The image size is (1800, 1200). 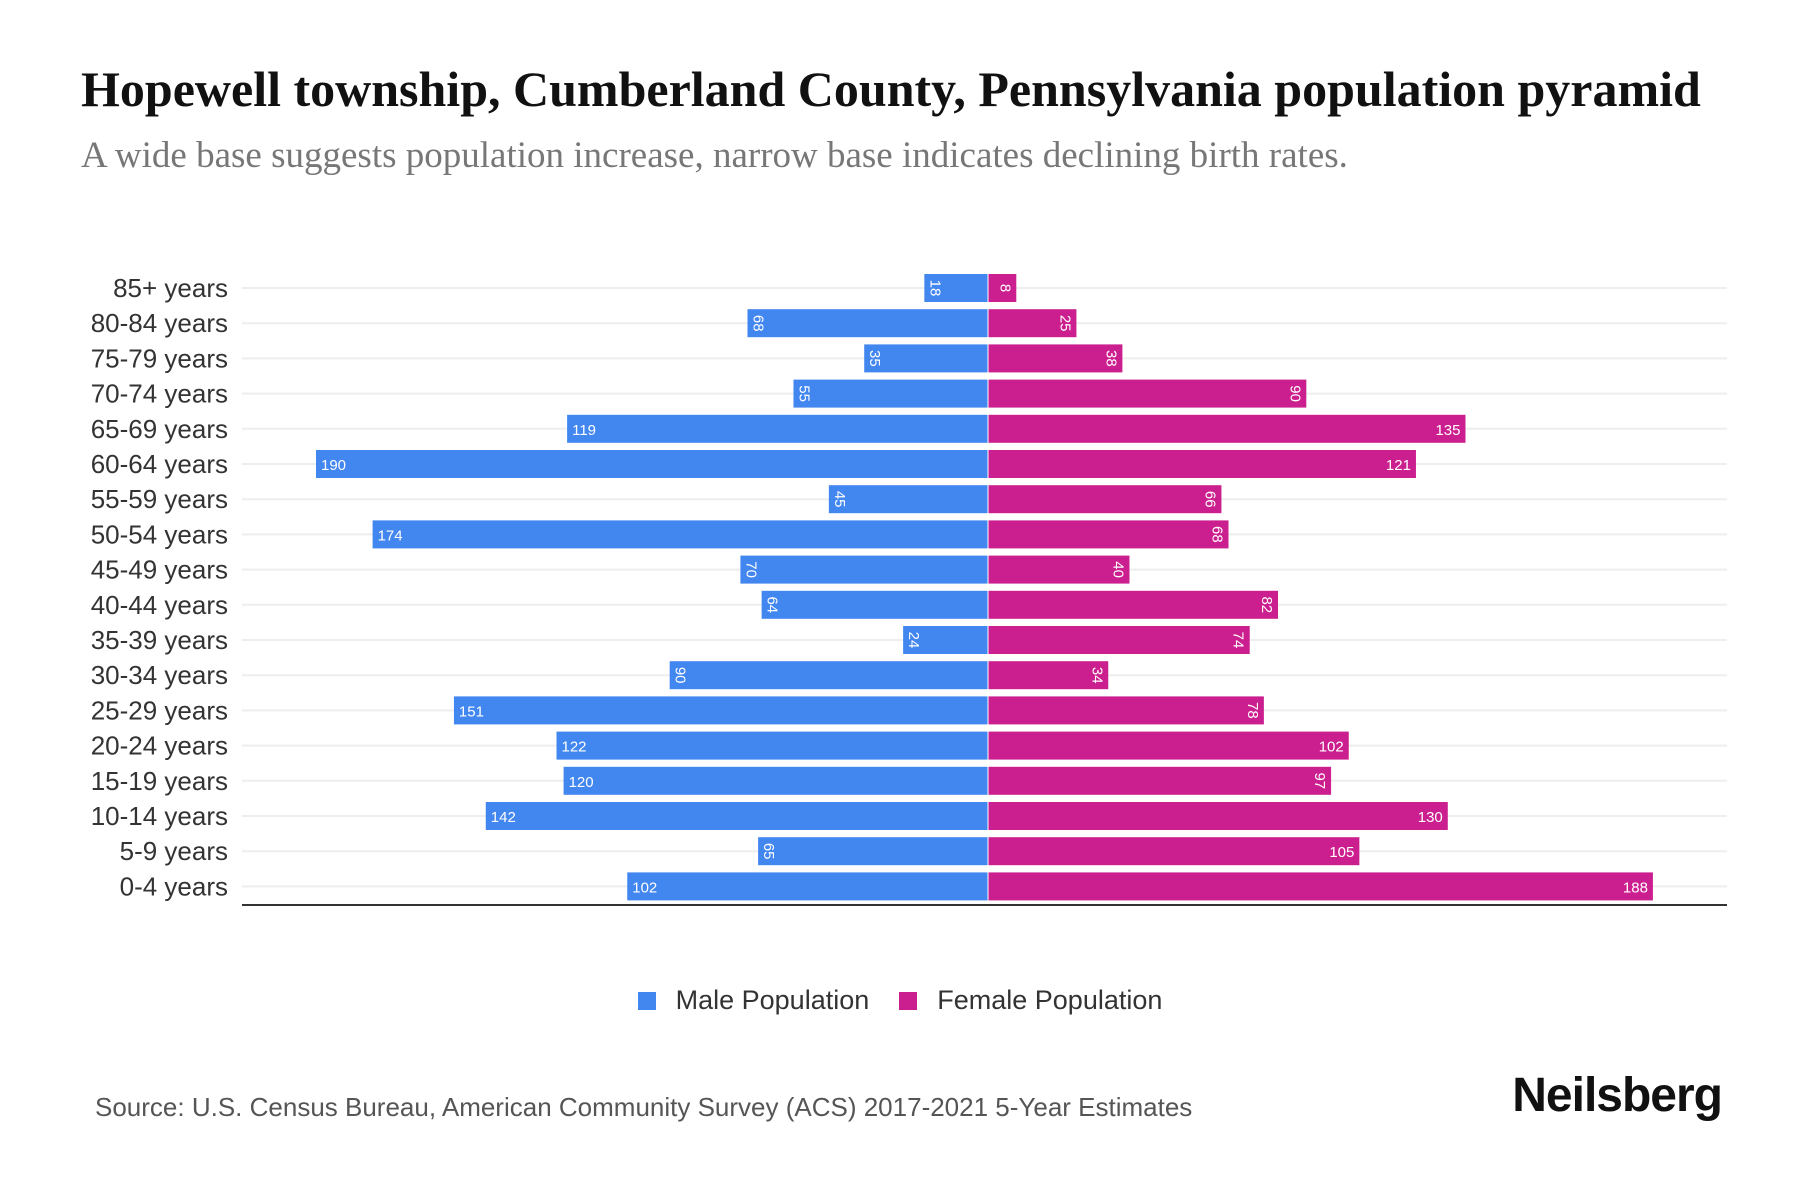 I want to click on y-tick-label: 40-44 years, so click(x=159, y=605).